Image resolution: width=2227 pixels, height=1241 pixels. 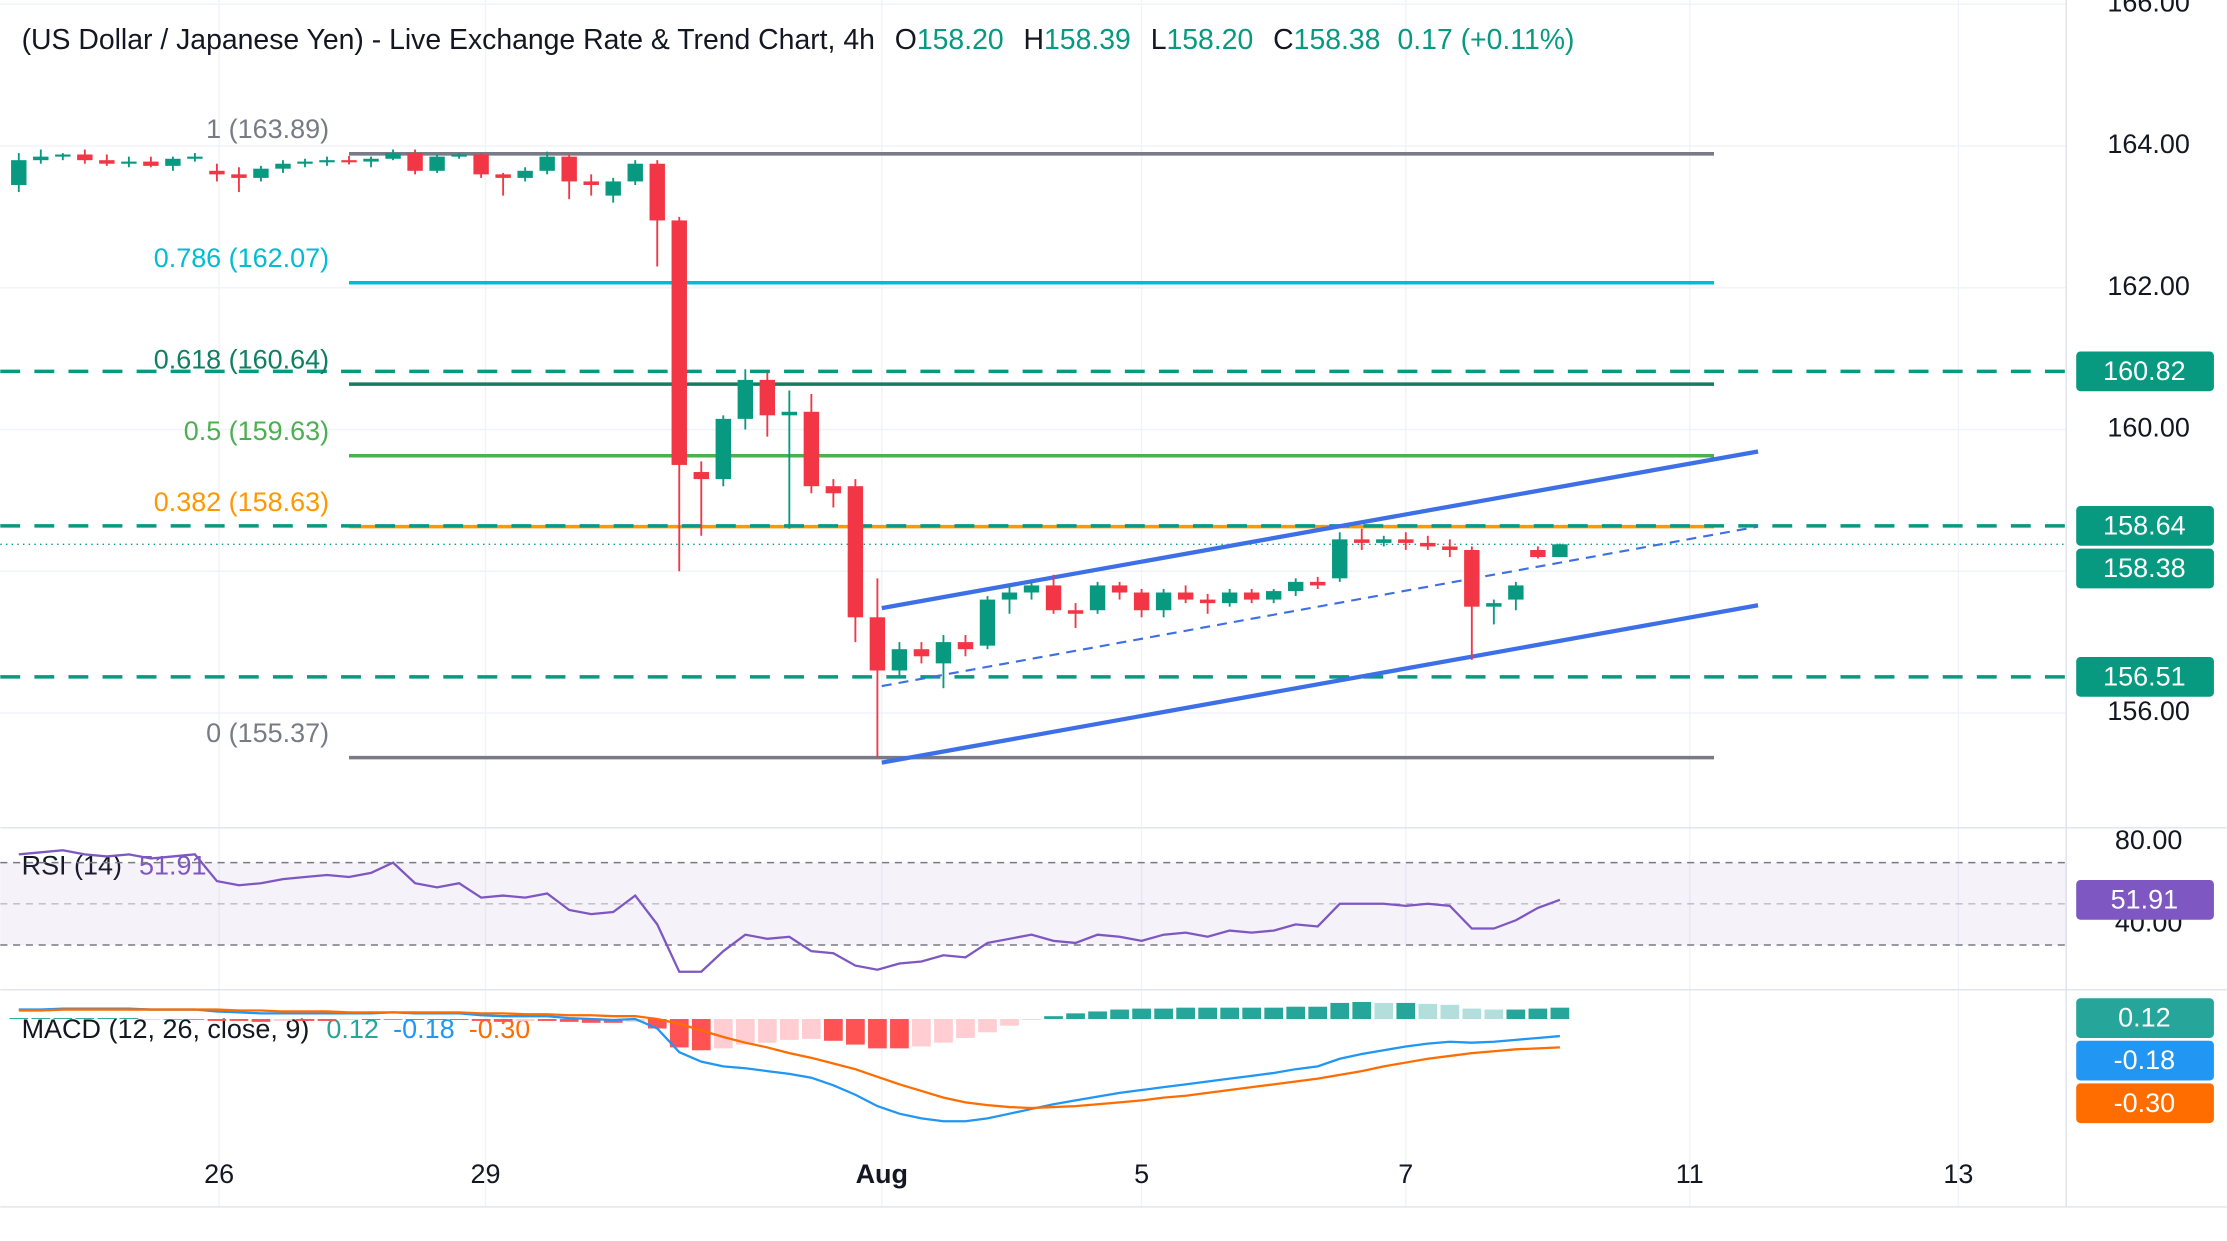 What do you see at coordinates (1958, 1174) in the screenshot?
I see `x-tick-label: 13` at bounding box center [1958, 1174].